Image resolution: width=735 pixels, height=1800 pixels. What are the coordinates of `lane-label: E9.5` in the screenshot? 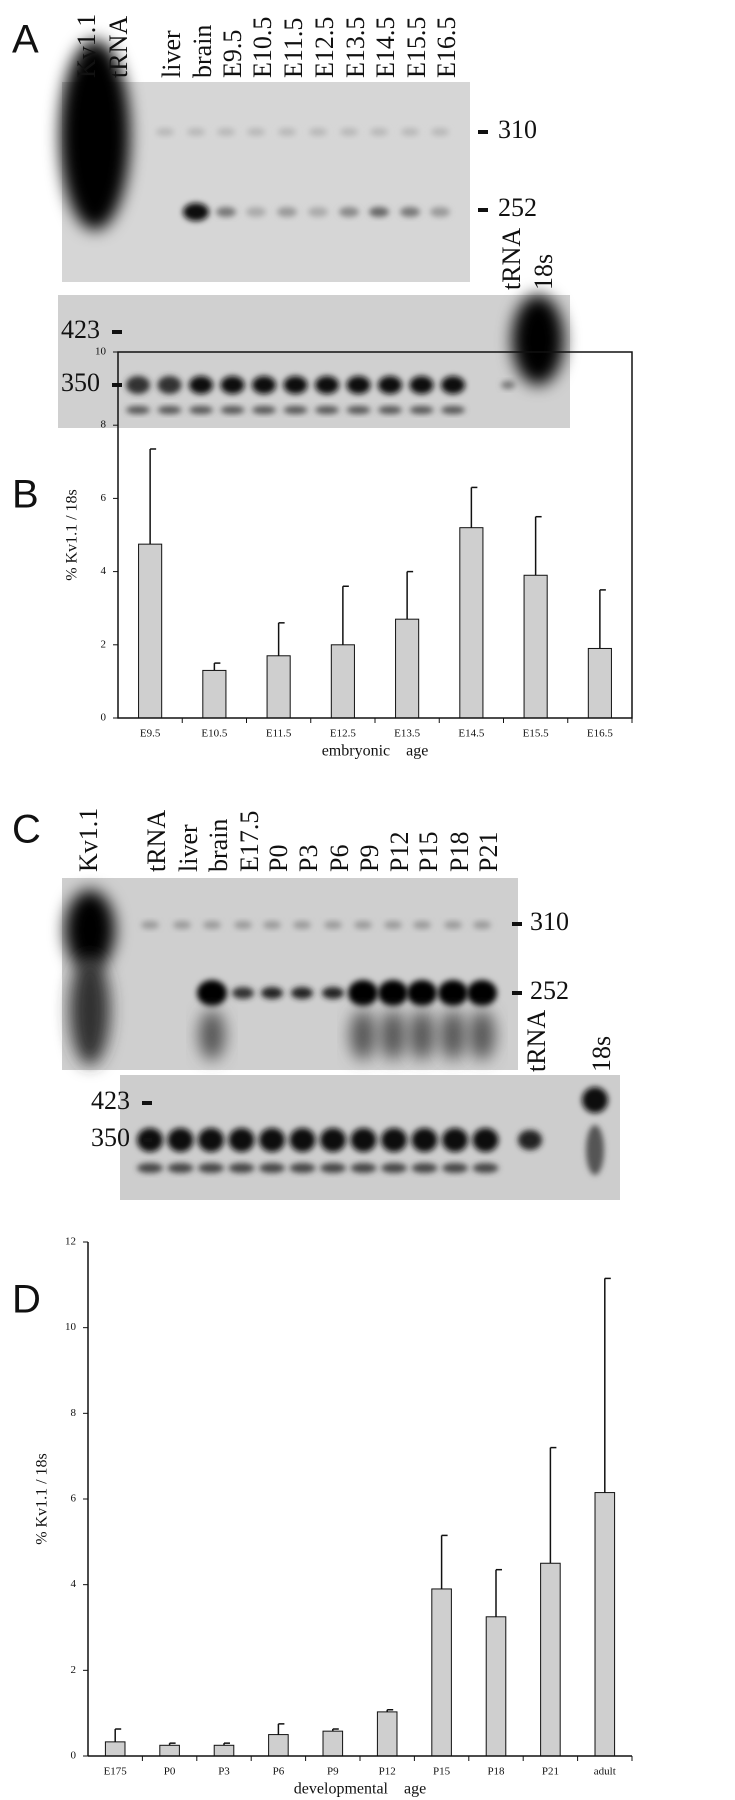 It's located at (232, 54).